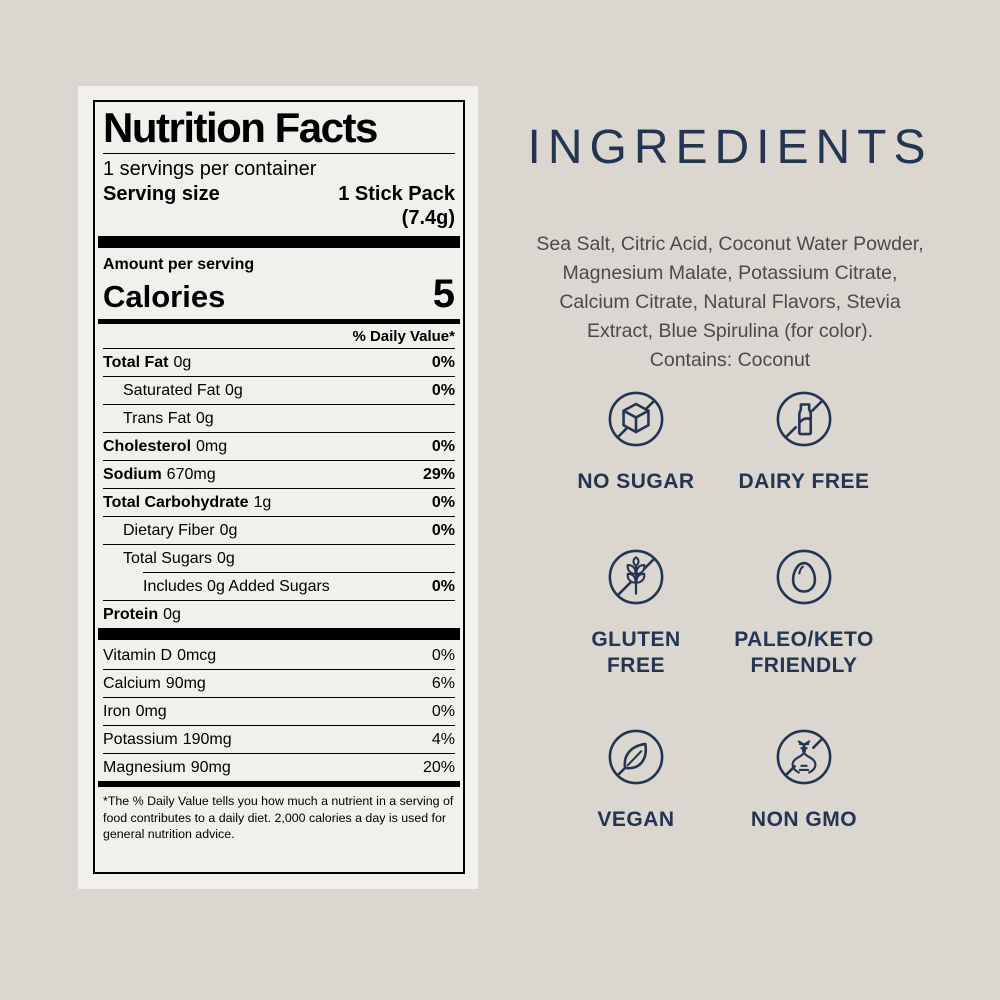 This screenshot has width=1000, height=1000. Describe the element at coordinates (730, 331) in the screenshot. I see `ingredients-line: Extract, Blue Spirulina (for color).` at that location.